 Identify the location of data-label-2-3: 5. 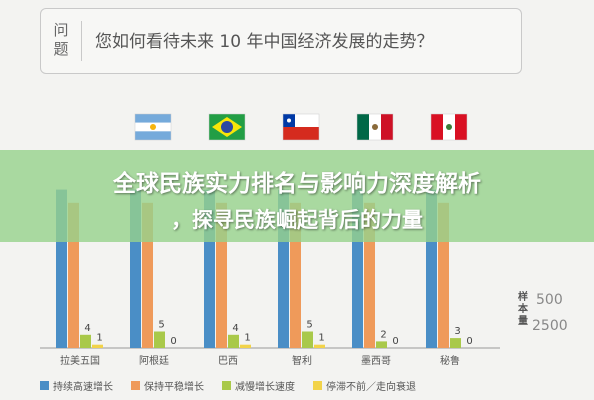
(309, 325).